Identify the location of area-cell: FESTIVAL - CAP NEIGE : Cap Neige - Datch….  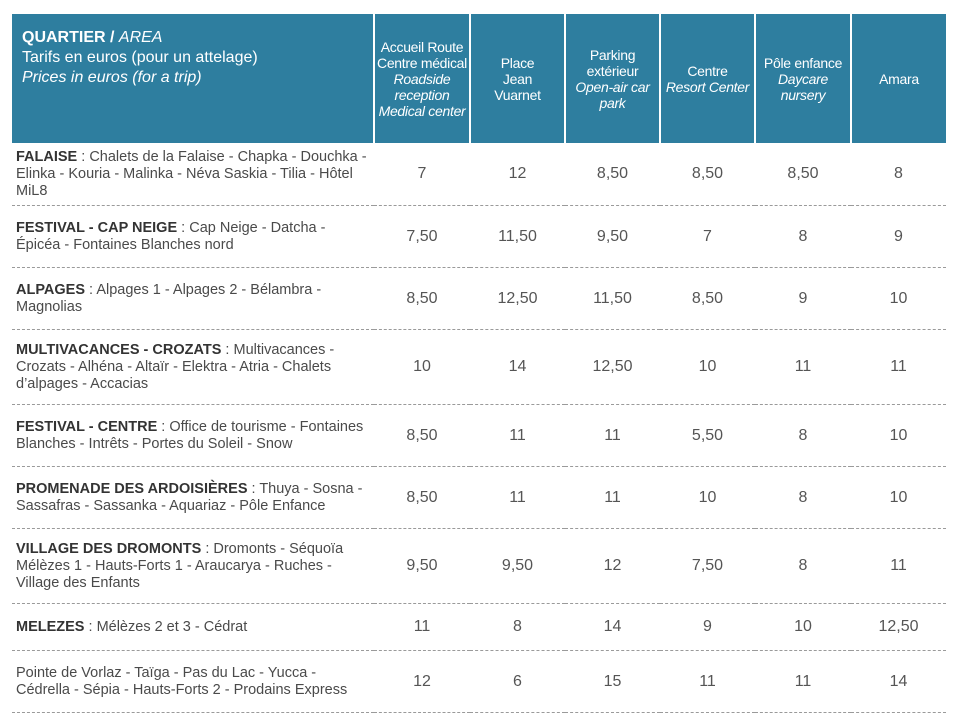
(193, 236).